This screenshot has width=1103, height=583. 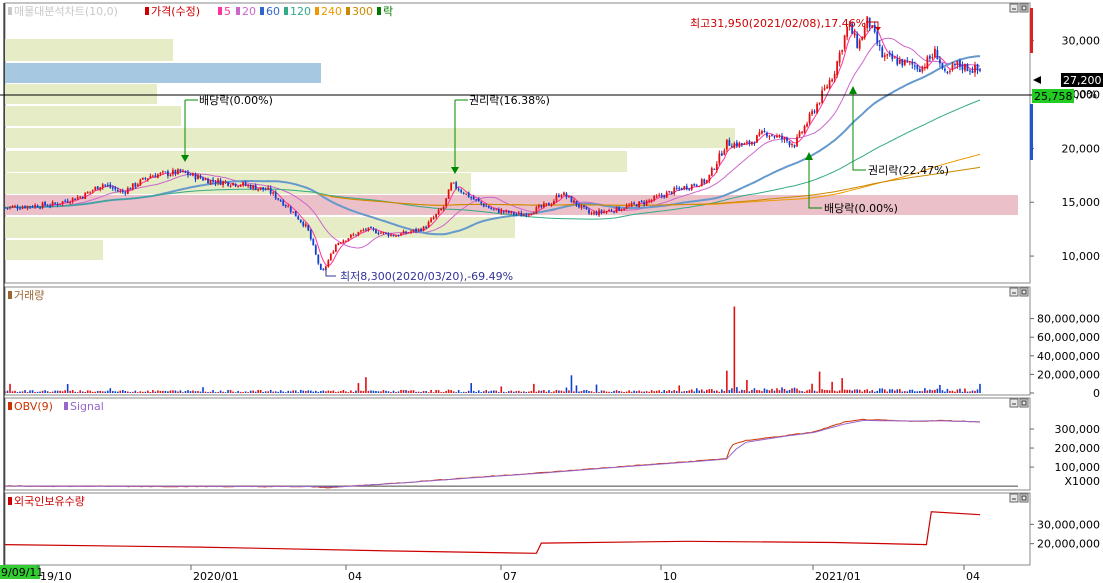 What do you see at coordinates (1024, 292) in the screenshot?
I see `volume-panel-maximize-button` at bounding box center [1024, 292].